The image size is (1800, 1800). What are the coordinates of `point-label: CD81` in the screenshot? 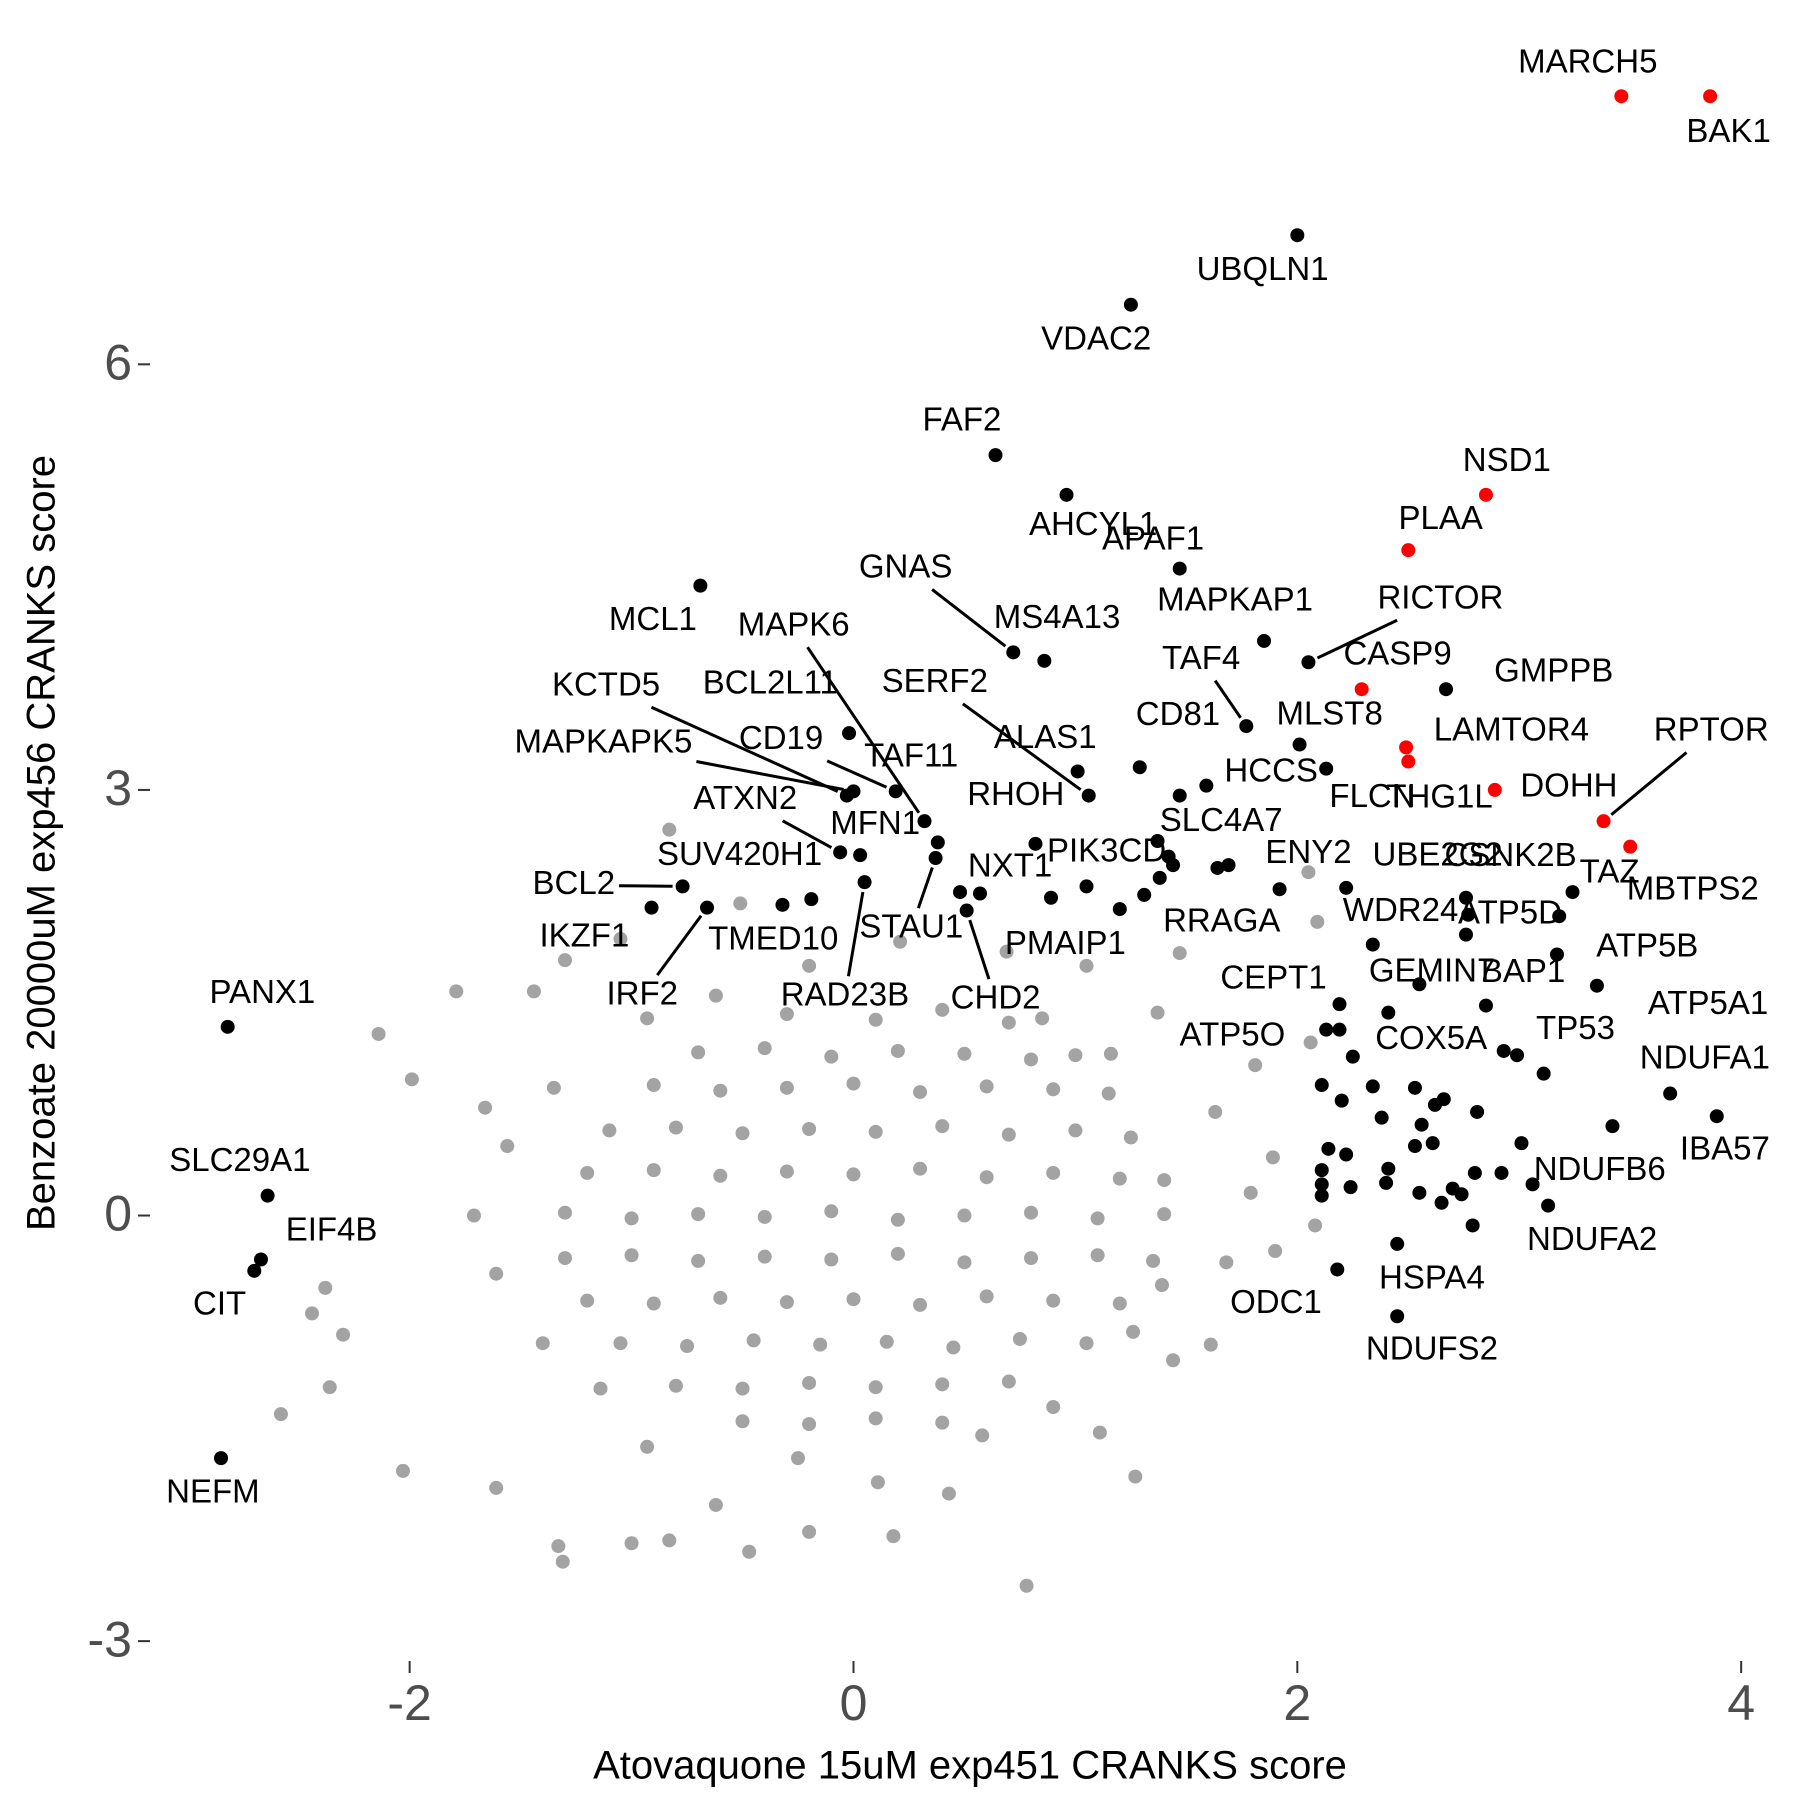 It's located at (1178, 713).